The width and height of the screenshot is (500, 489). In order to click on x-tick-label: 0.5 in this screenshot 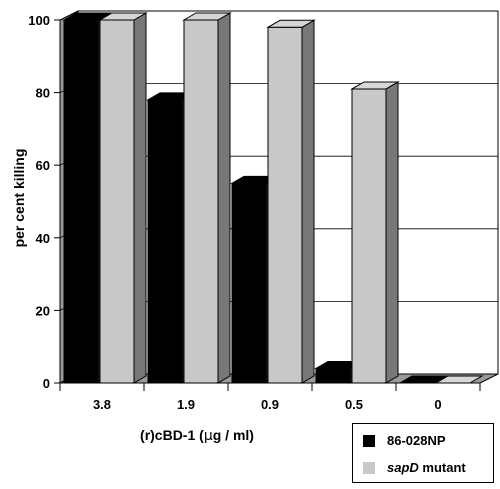, I will do `click(354, 404)`.